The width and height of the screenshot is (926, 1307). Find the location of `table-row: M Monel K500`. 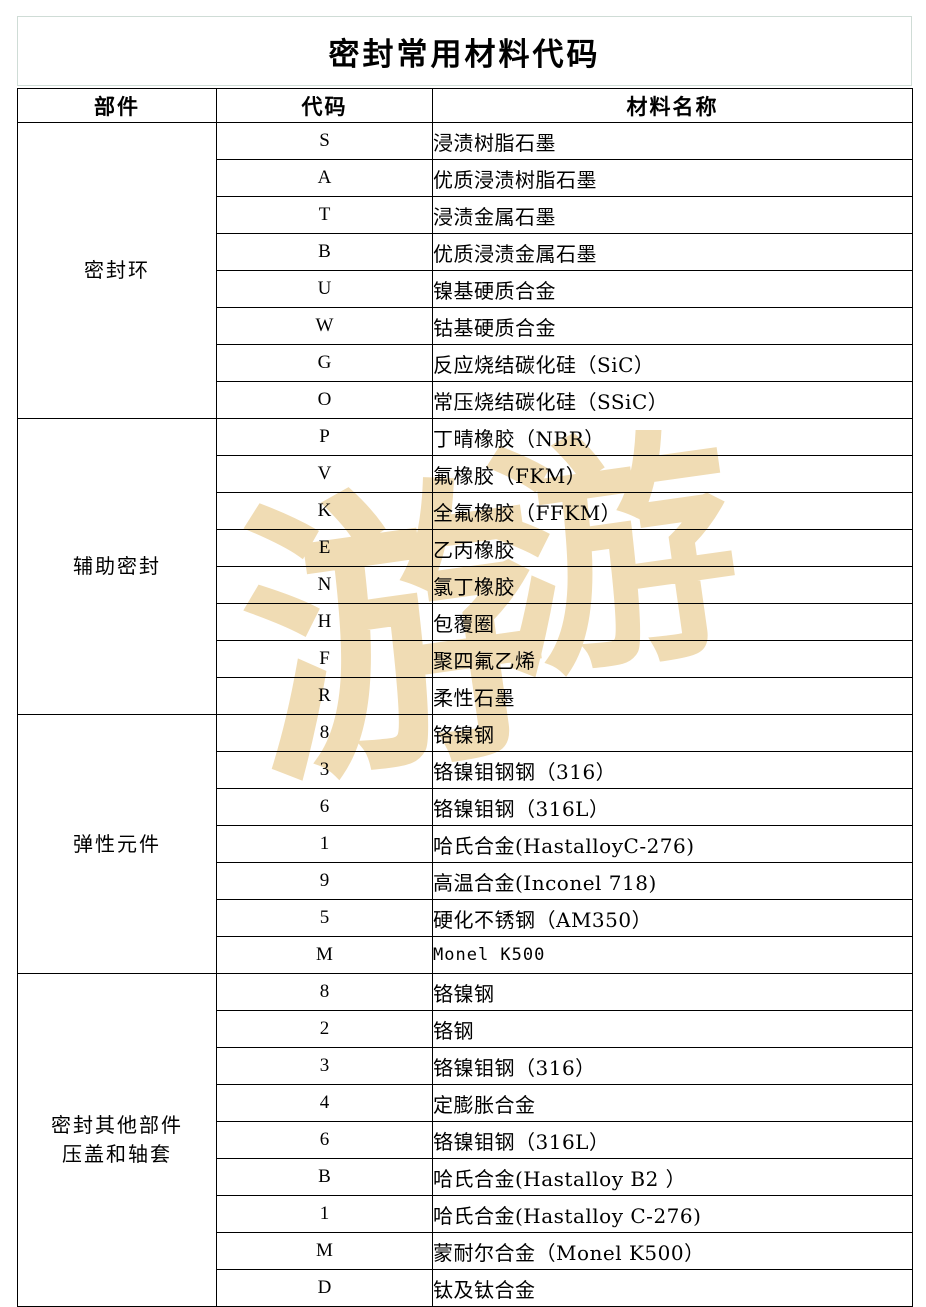

table-row: M Monel K500 is located at coordinates (465, 955).